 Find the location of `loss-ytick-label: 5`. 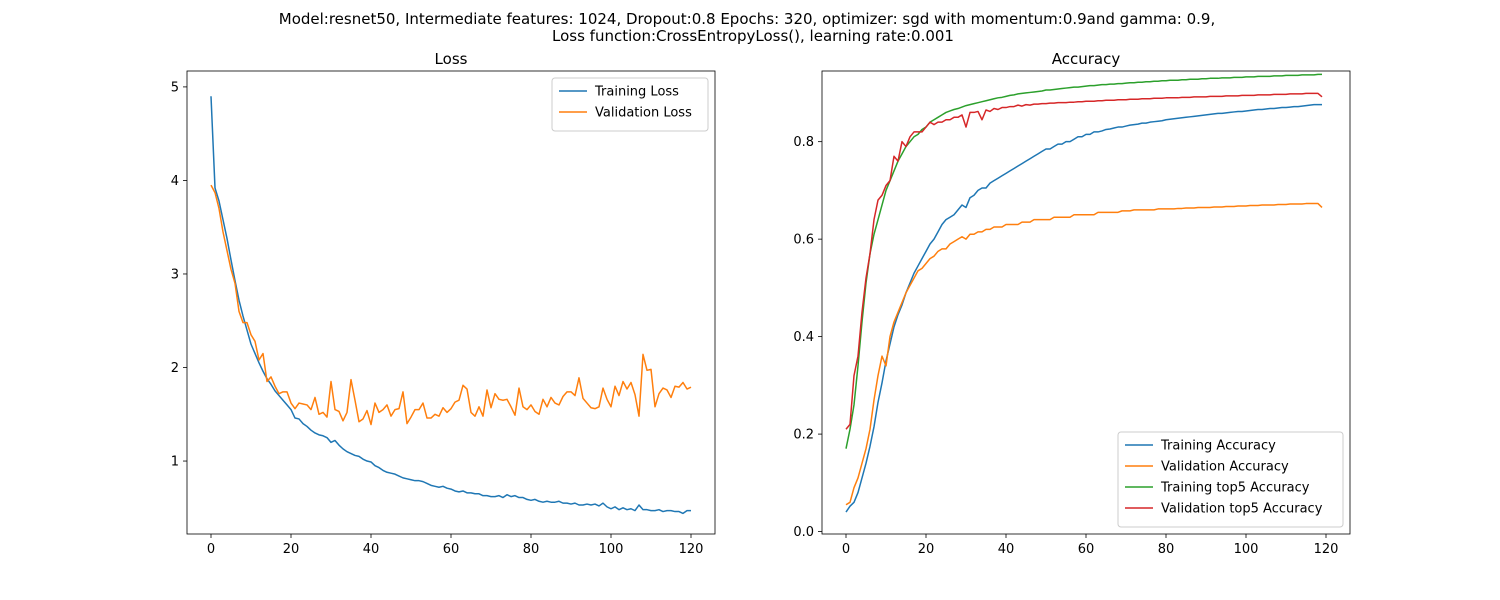

loss-ytick-label: 5 is located at coordinates (175, 87).